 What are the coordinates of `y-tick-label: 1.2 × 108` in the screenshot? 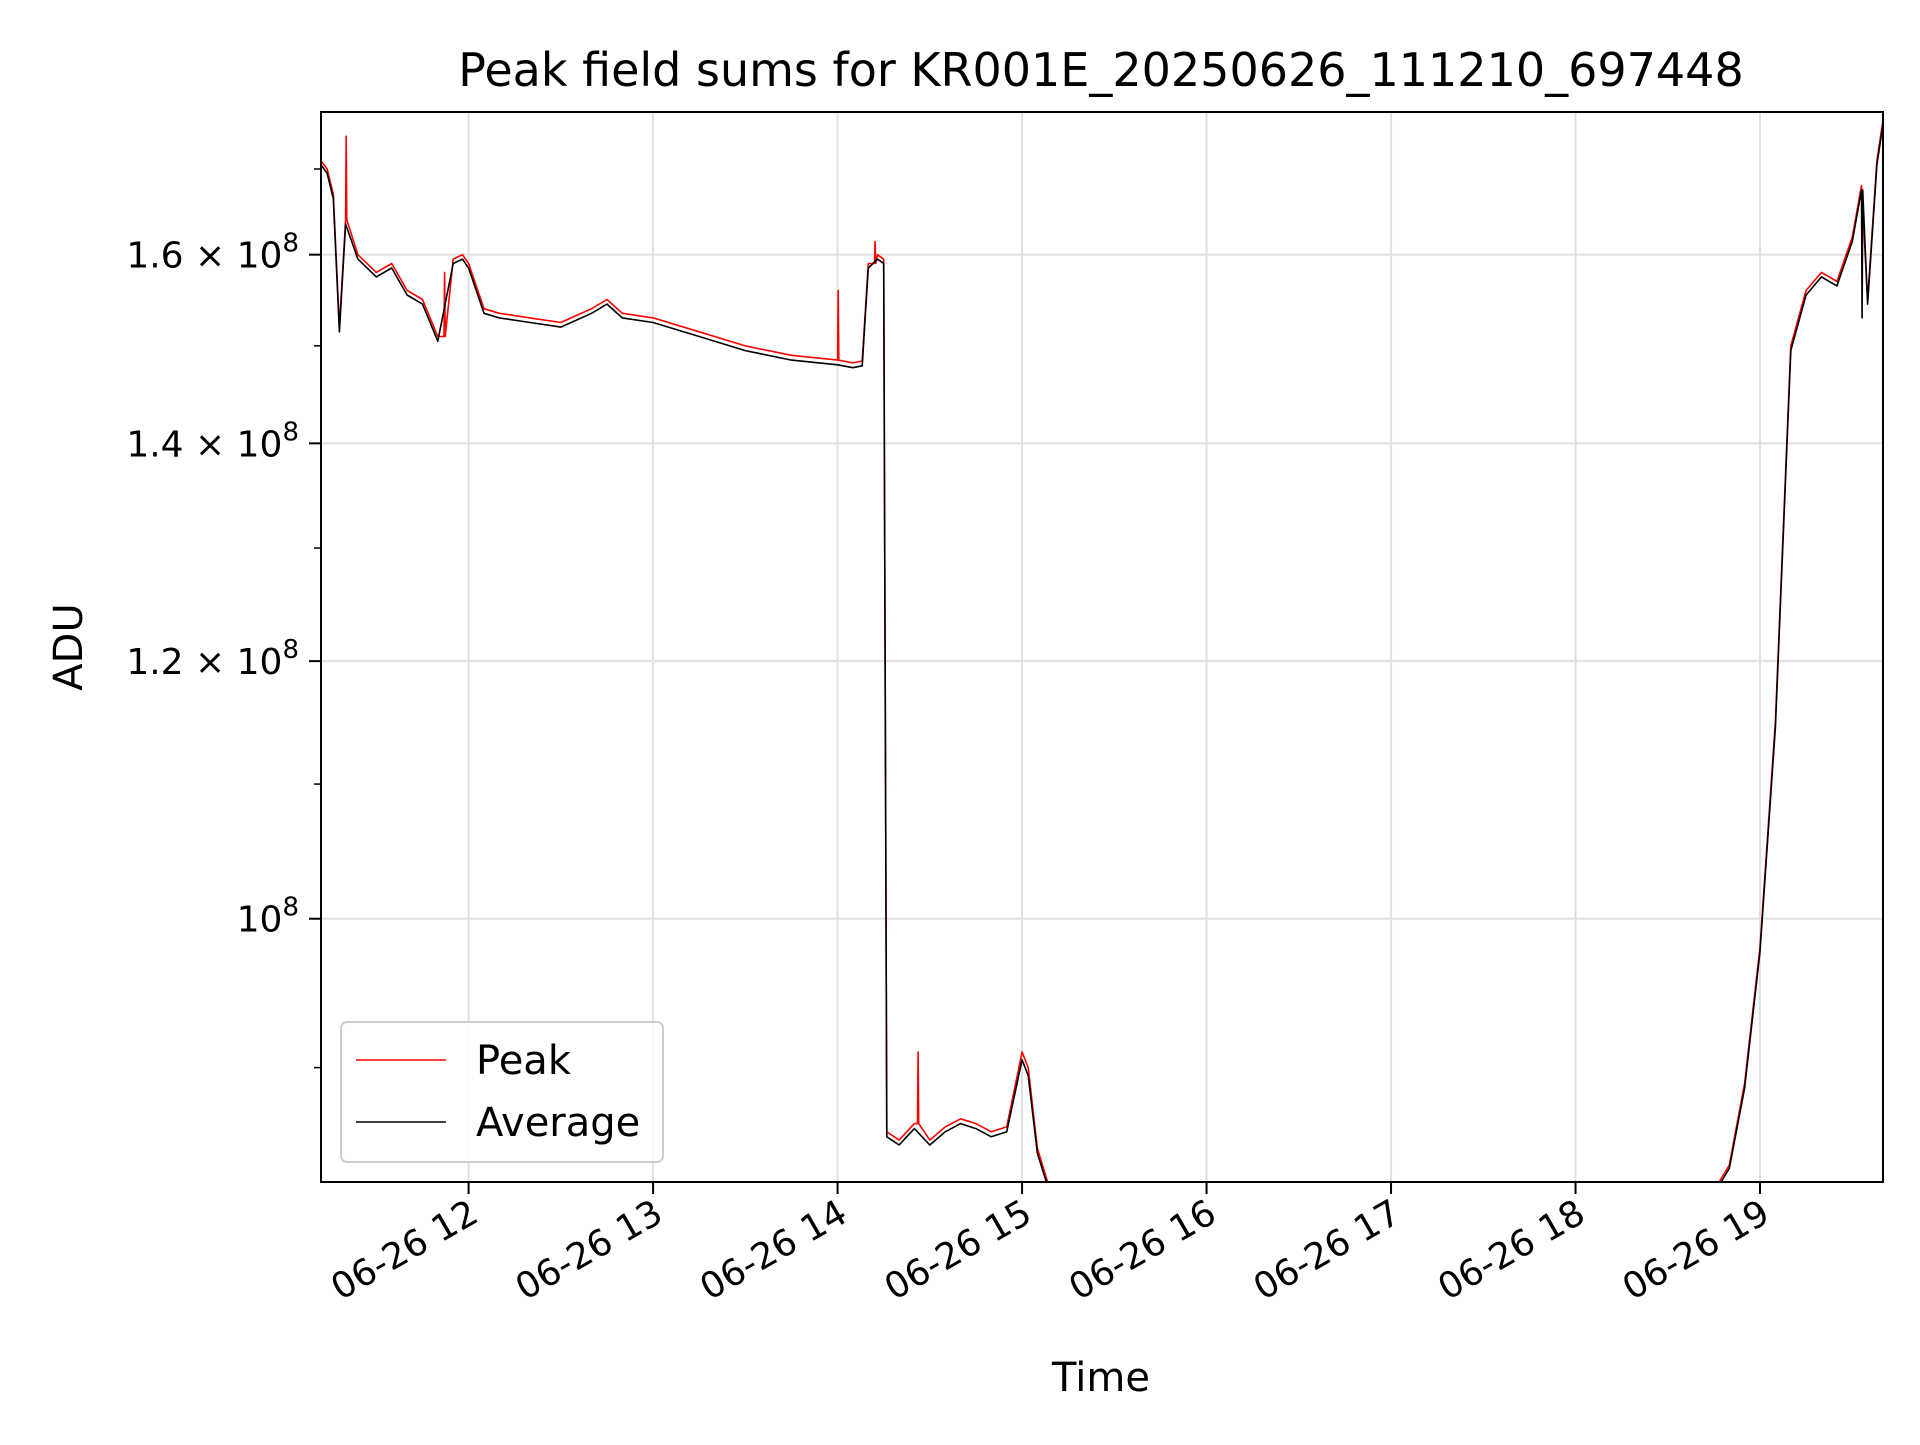 It's located at (212, 659).